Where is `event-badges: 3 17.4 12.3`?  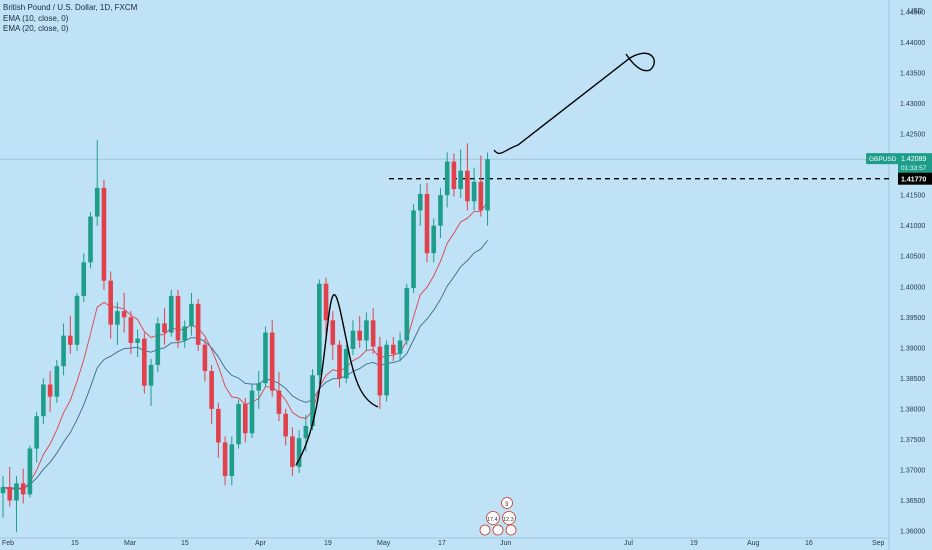 event-badges: 3 17.4 12.3 is located at coordinates (498, 516).